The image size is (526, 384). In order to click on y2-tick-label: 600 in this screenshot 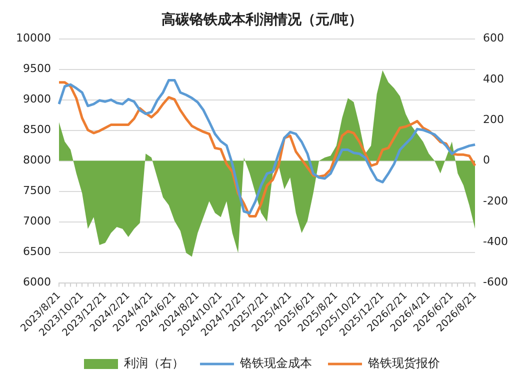, I will do `click(493, 38)`.